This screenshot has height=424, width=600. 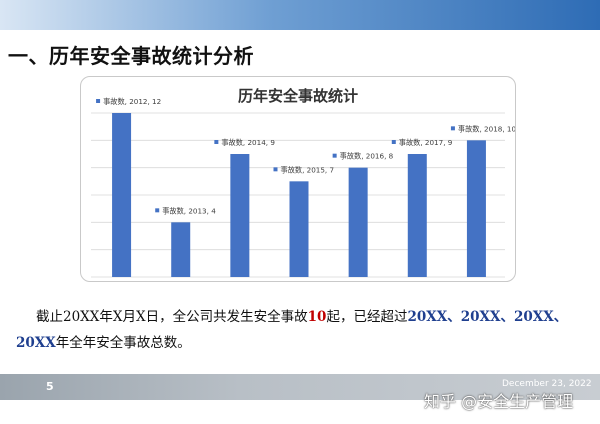 What do you see at coordinates (132, 101) in the screenshot?
I see `data-label-text: 事故数, 2012, 12` at bounding box center [132, 101].